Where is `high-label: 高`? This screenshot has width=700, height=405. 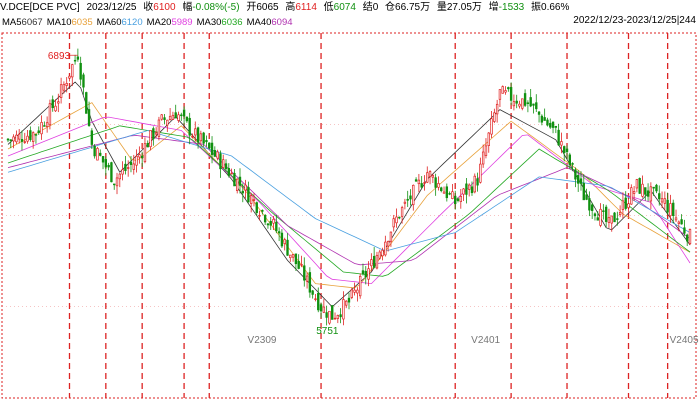
high-label: 高 is located at coordinates (290, 7).